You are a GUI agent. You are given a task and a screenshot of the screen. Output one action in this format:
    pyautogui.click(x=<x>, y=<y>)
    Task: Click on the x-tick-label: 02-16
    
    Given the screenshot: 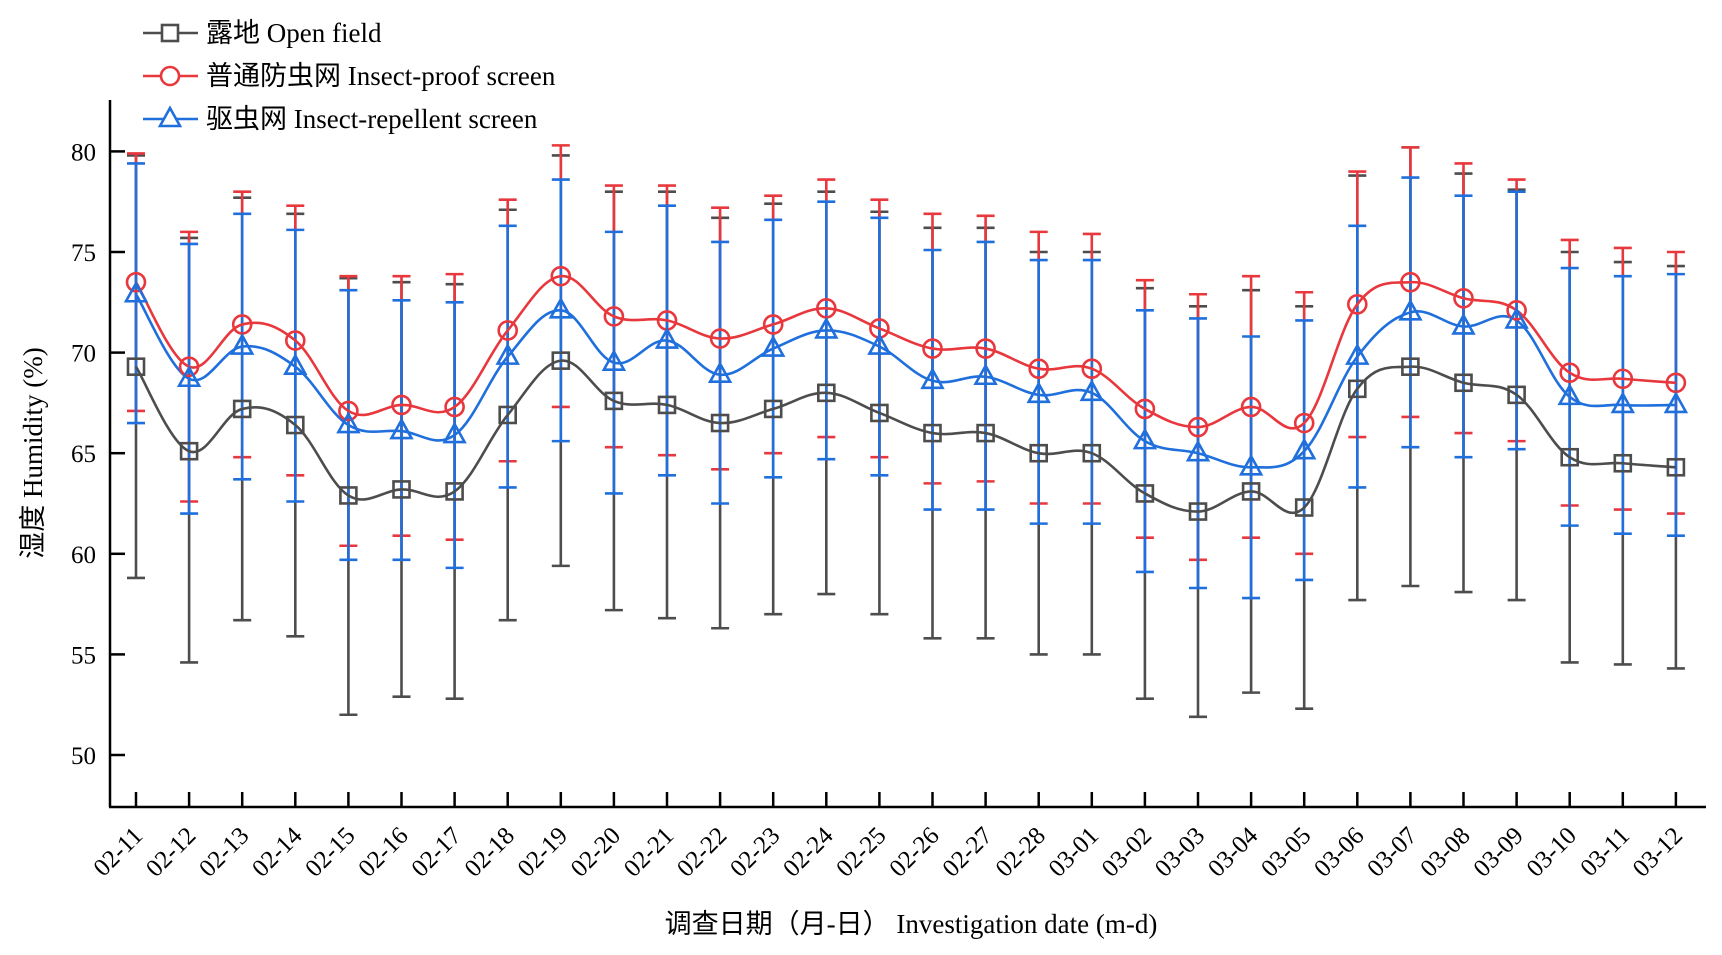 What is the action you would take?
    pyautogui.click(x=383, y=852)
    